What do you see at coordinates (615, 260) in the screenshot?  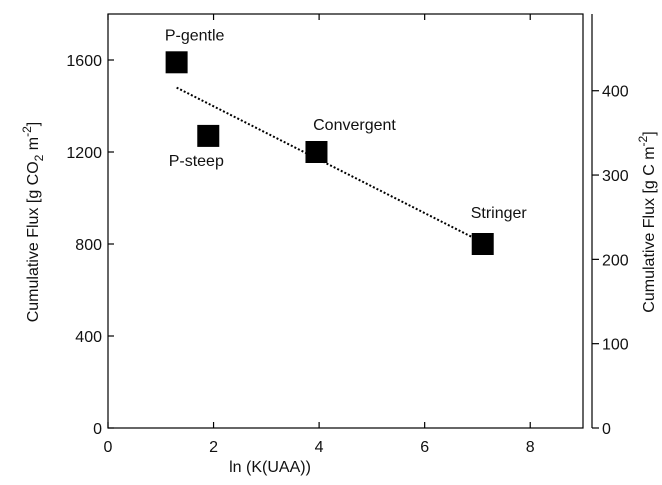 I see `y2-tick-label: 200` at bounding box center [615, 260].